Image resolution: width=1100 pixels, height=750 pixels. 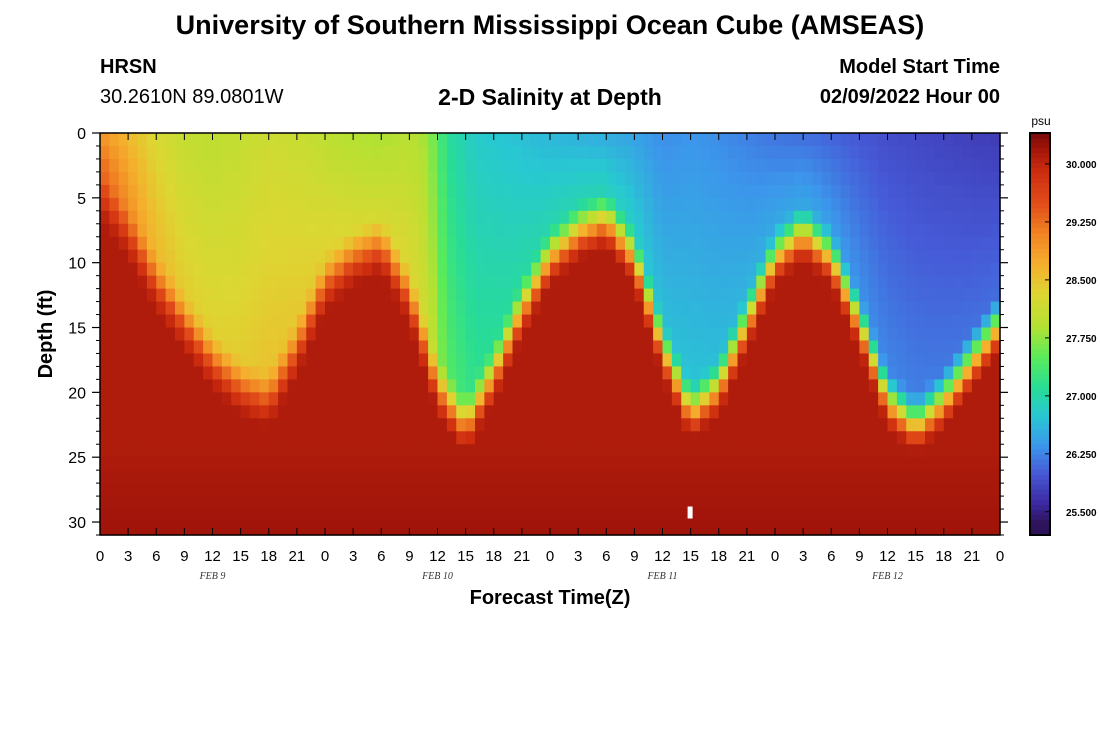 I want to click on x-tick-label: 0, so click(x=325, y=556).